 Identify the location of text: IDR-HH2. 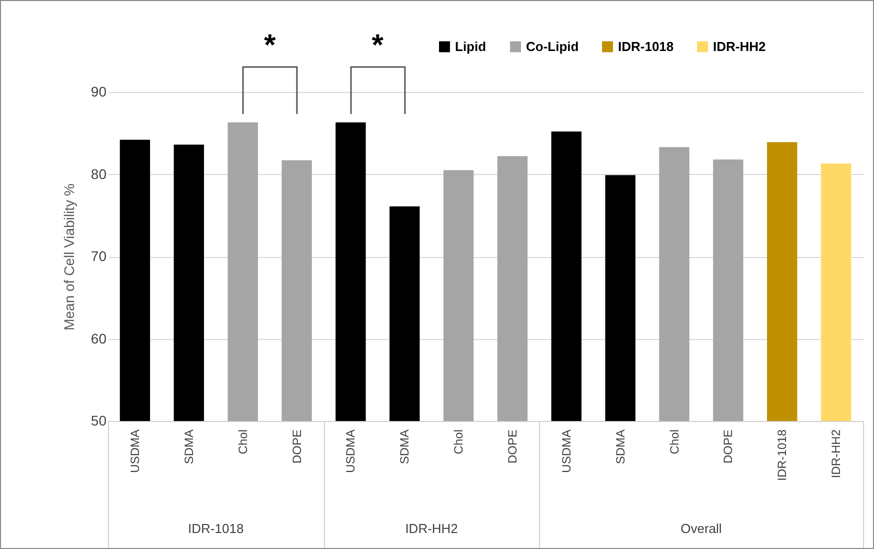
(431, 528).